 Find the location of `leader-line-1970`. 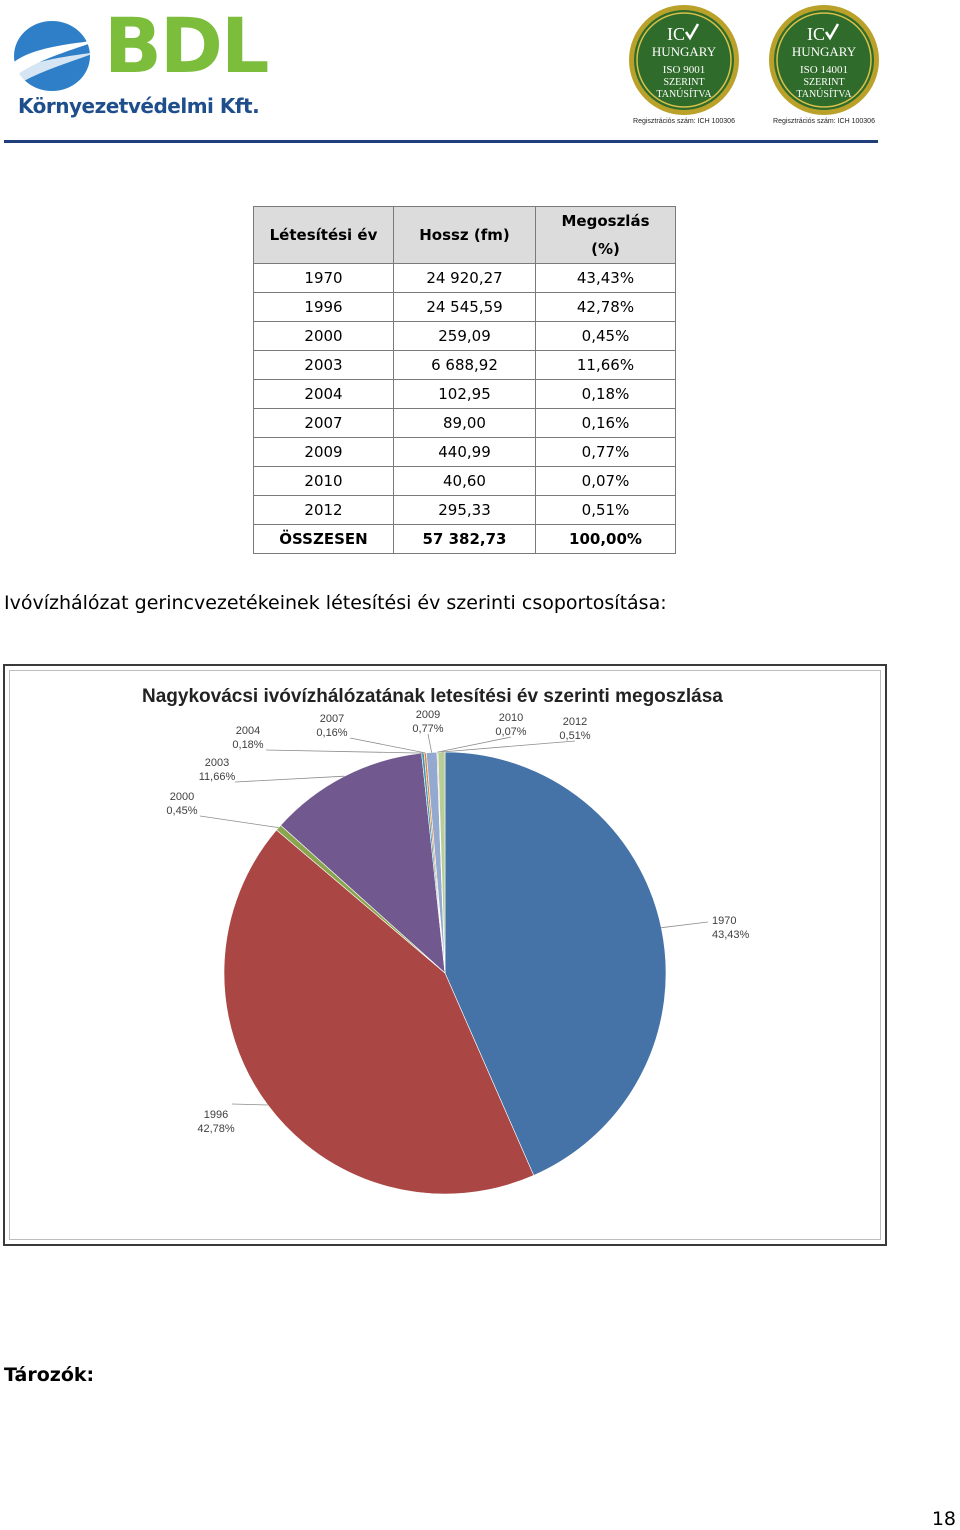

leader-line-1970 is located at coordinates (685, 925).